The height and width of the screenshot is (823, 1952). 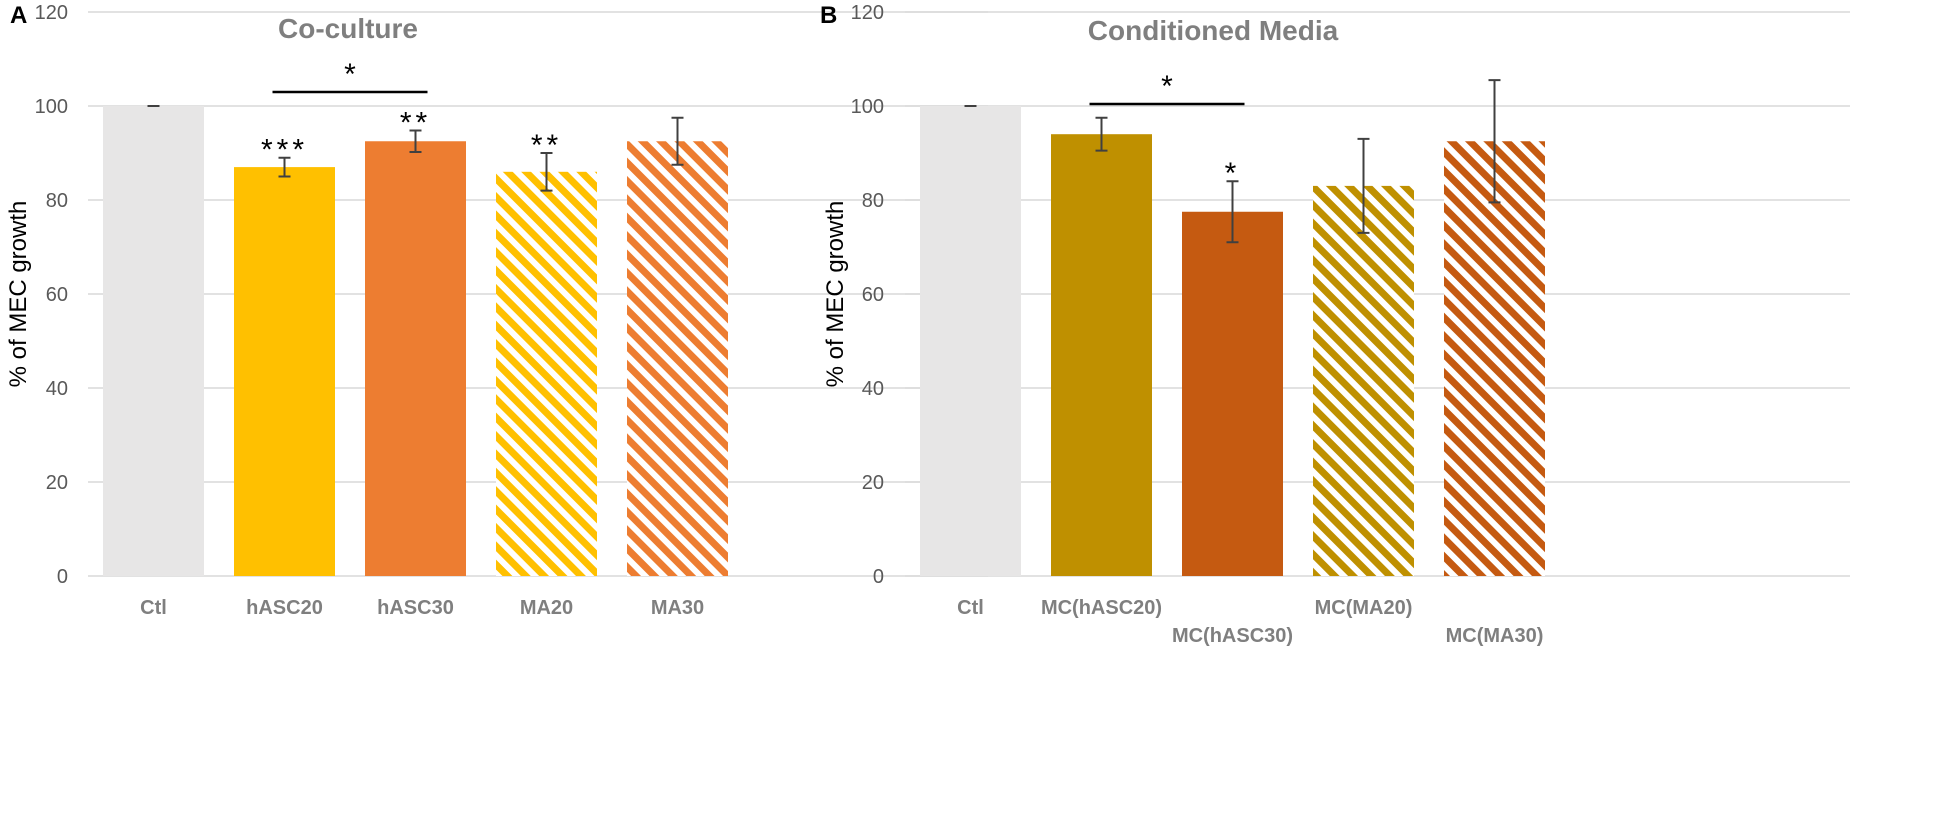 I want to click on x-tick-label: MC(MA20), so click(x=1364, y=608).